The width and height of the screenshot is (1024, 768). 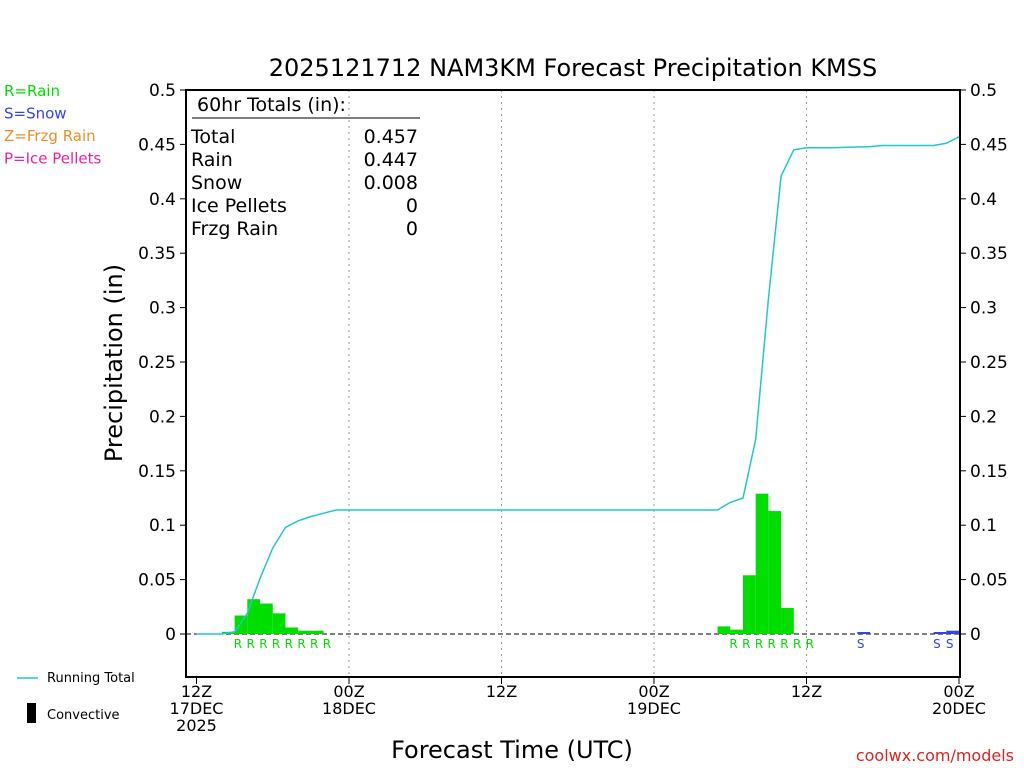 I want to click on x-tick-label: 17DEC, so click(x=197, y=708).